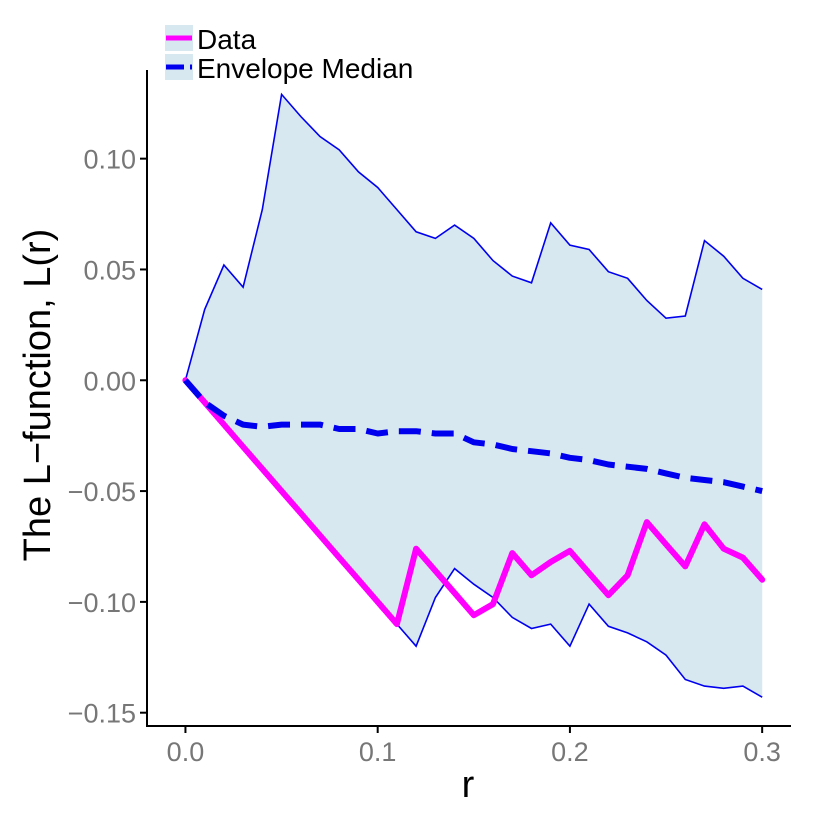  What do you see at coordinates (378, 752) in the screenshot?
I see `x-tick-label: 0.1` at bounding box center [378, 752].